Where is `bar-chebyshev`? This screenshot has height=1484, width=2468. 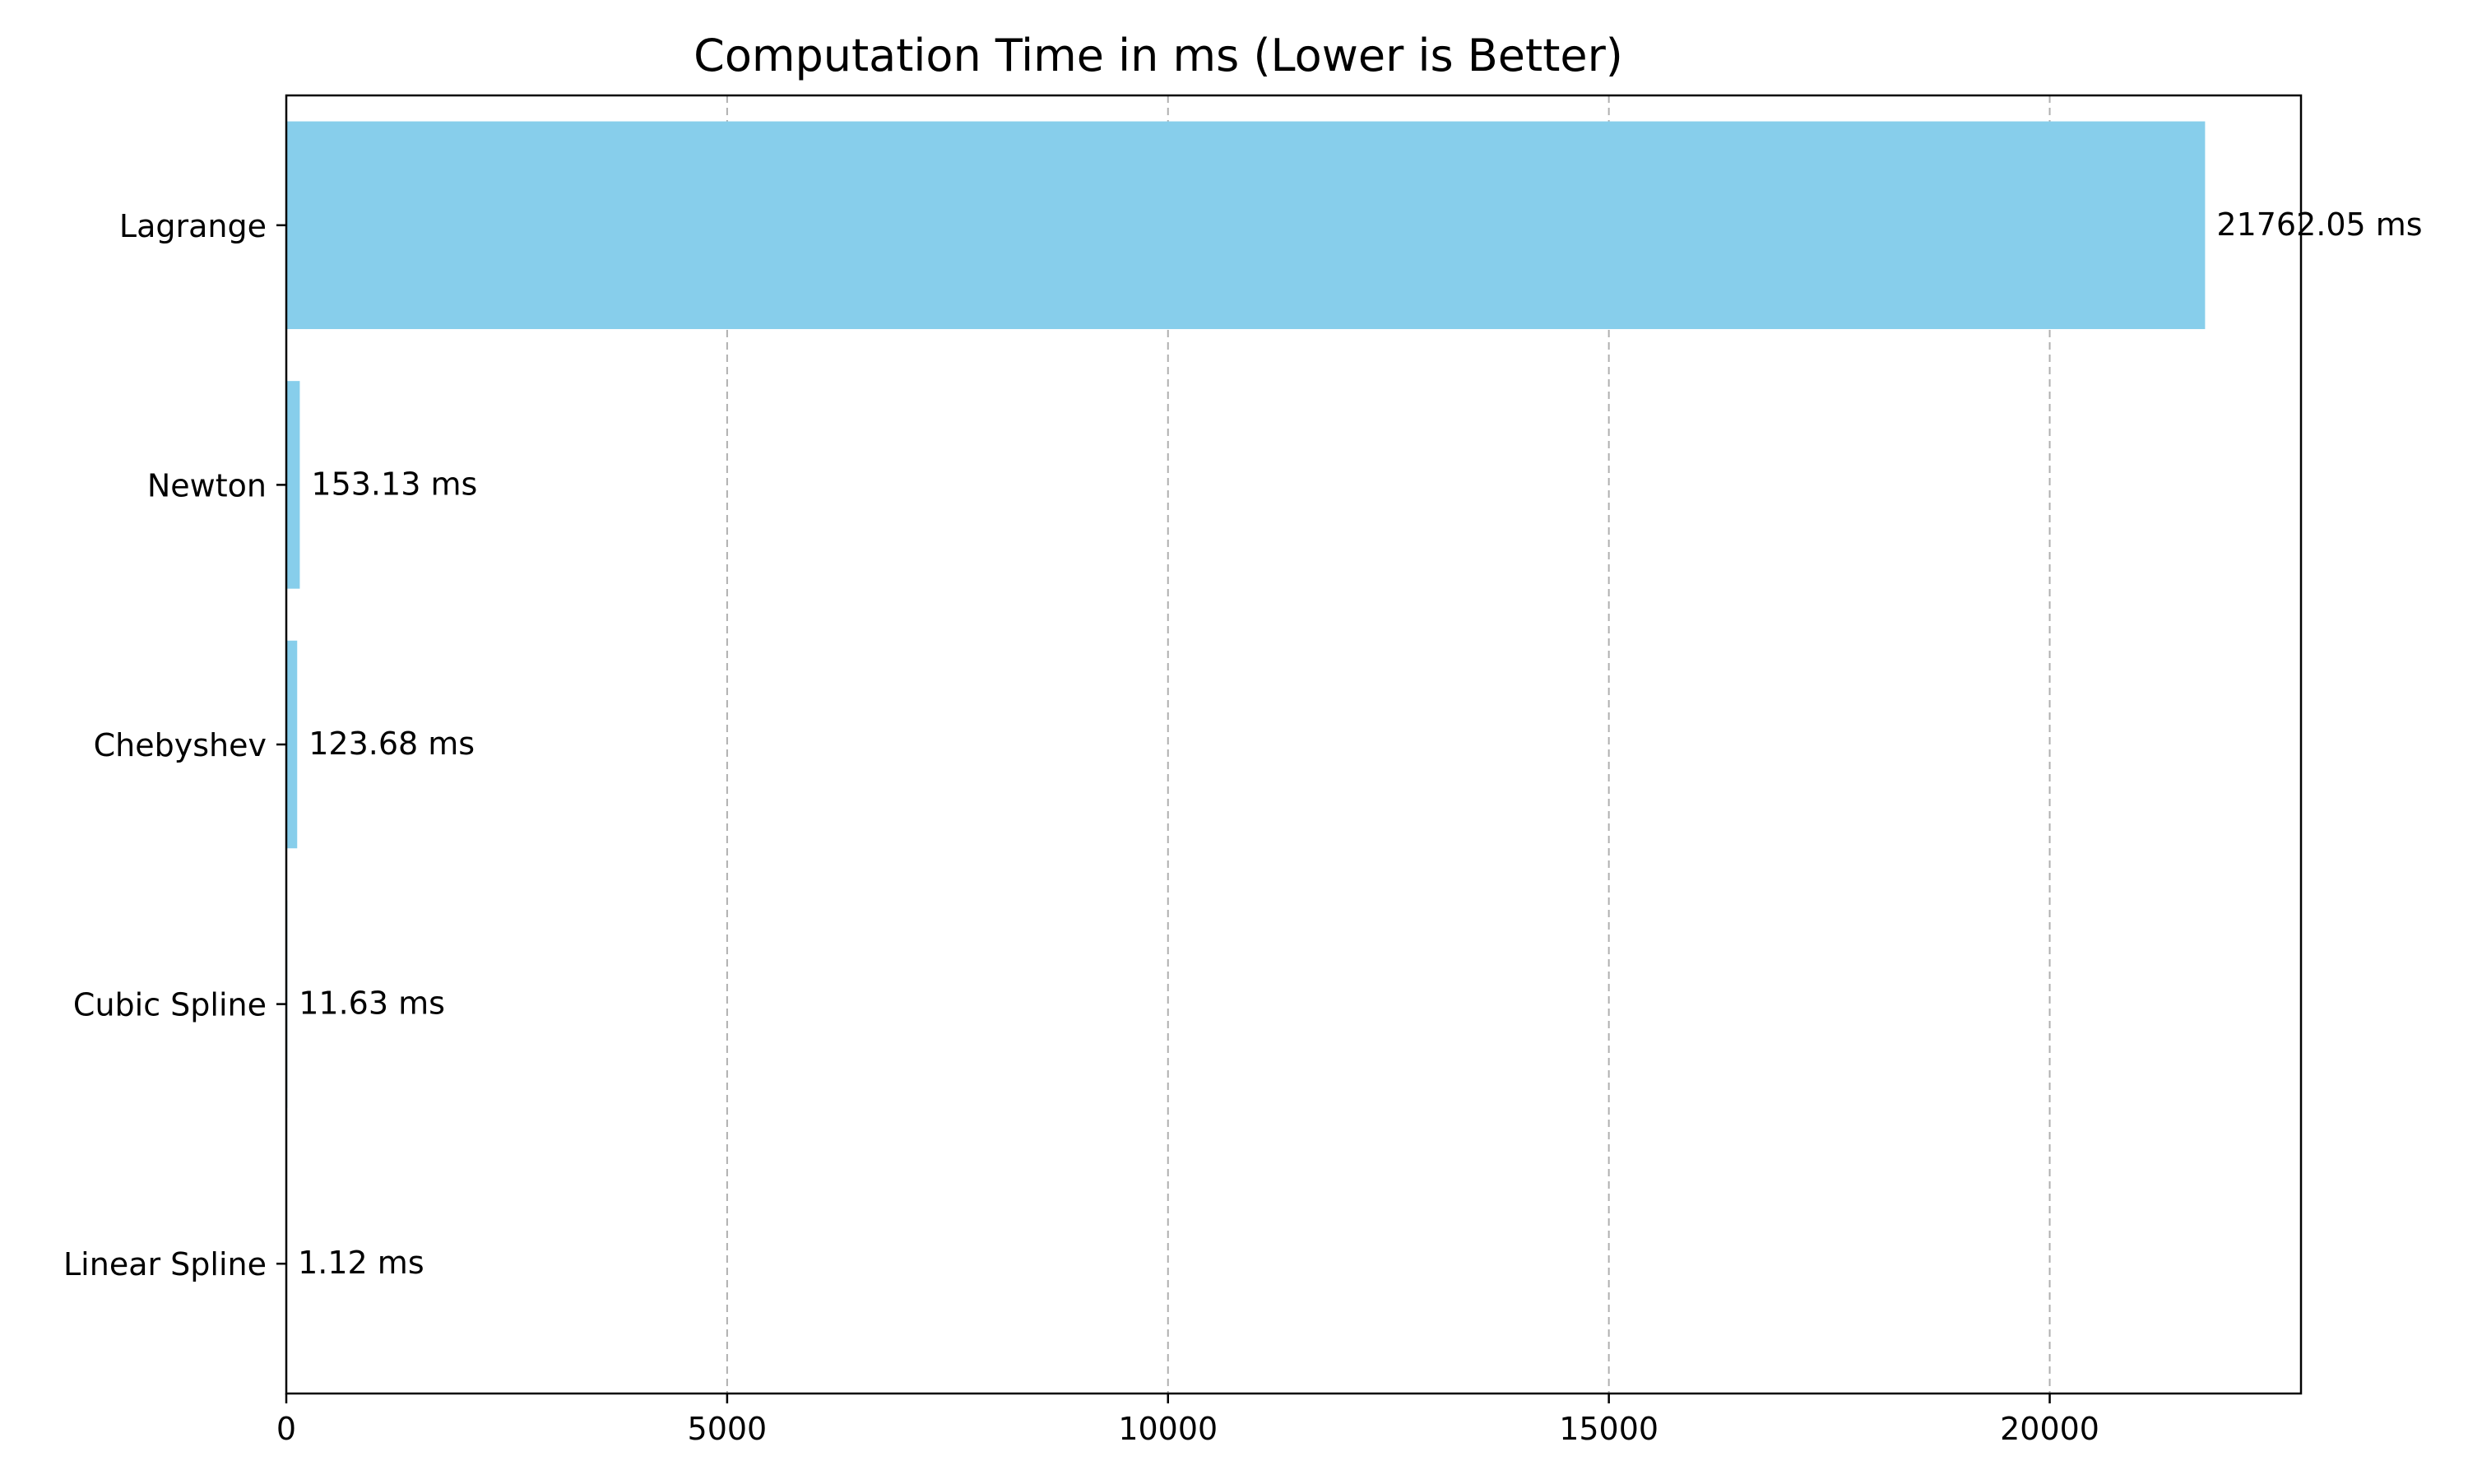
bar-chebyshev is located at coordinates (291, 744).